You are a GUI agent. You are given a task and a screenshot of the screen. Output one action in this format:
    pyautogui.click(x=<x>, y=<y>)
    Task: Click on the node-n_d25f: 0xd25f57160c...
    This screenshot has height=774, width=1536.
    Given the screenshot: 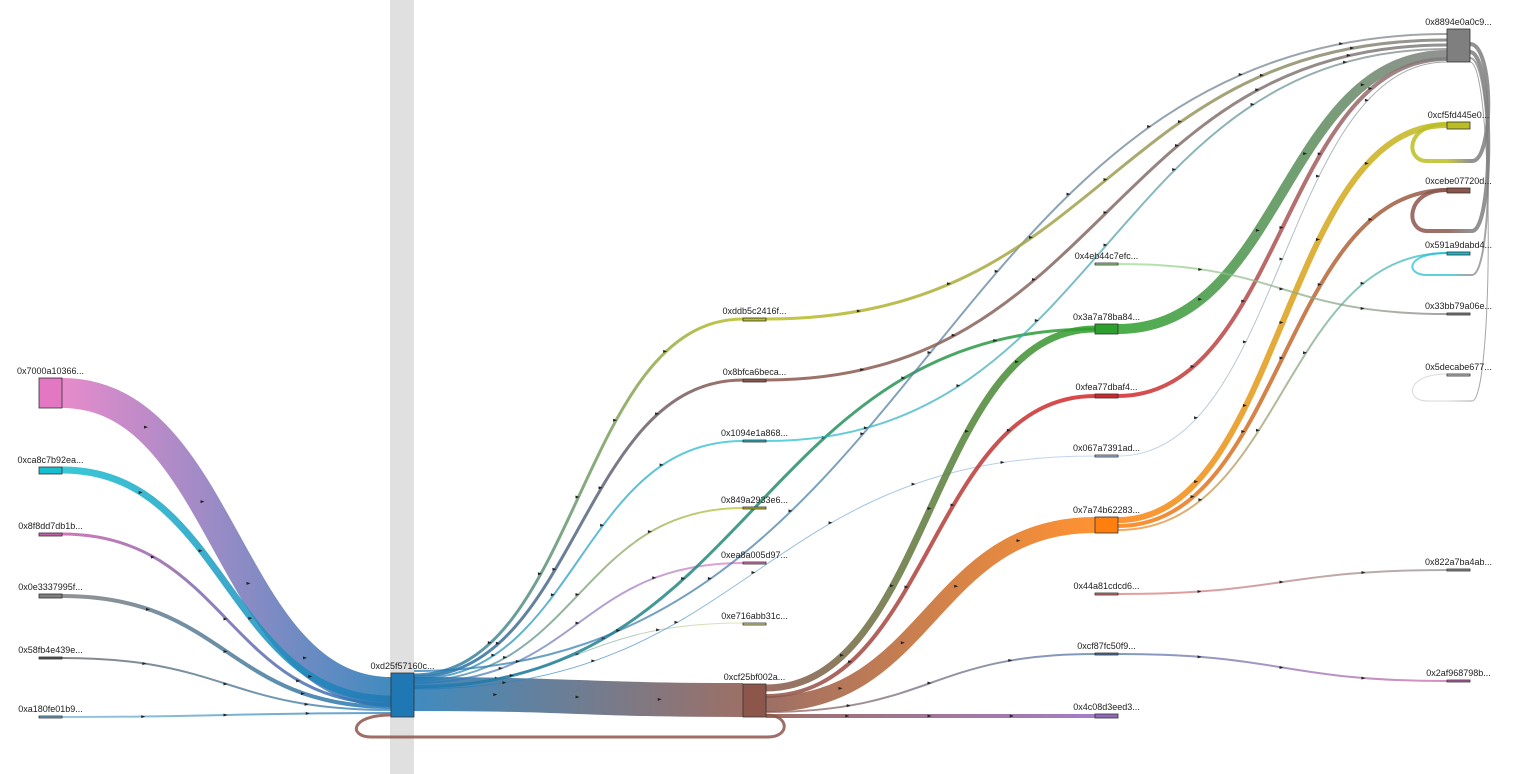 What is the action you would take?
    pyautogui.click(x=402, y=689)
    